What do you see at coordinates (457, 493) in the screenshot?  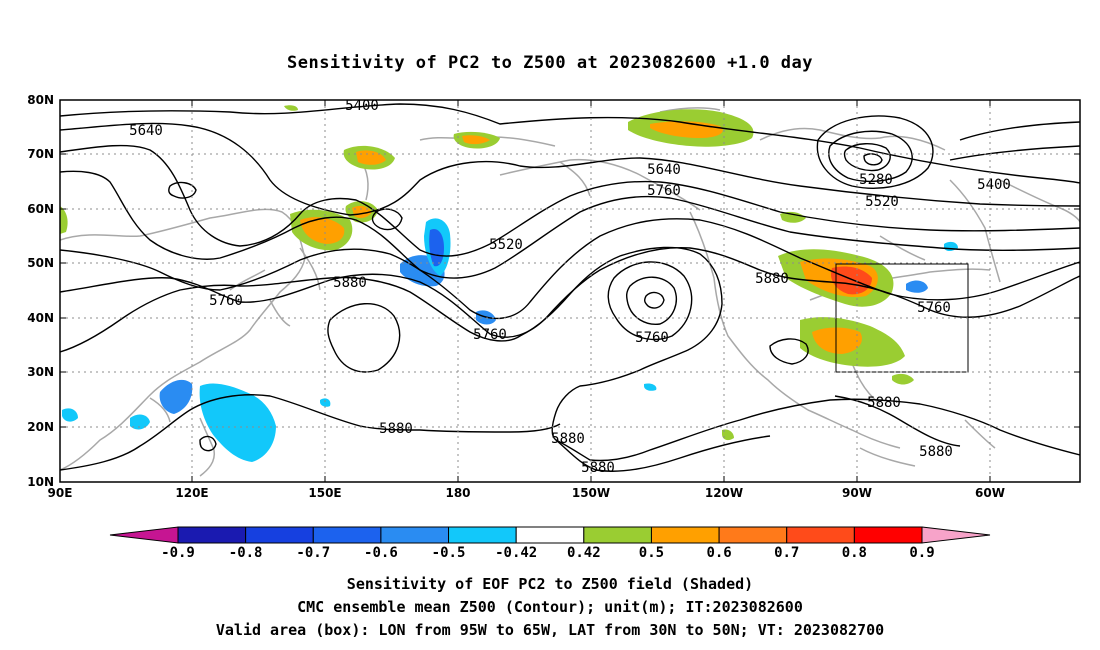 I see `lon-label: 180` at bounding box center [457, 493].